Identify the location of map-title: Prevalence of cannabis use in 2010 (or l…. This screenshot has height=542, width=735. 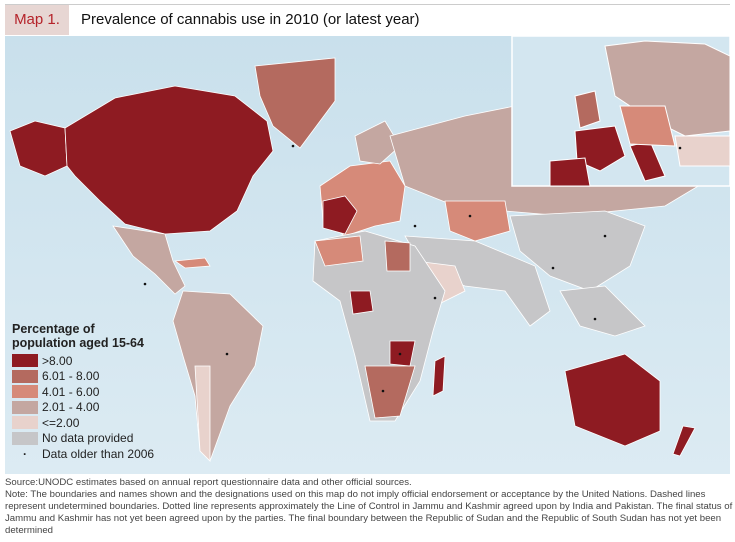
(250, 19).